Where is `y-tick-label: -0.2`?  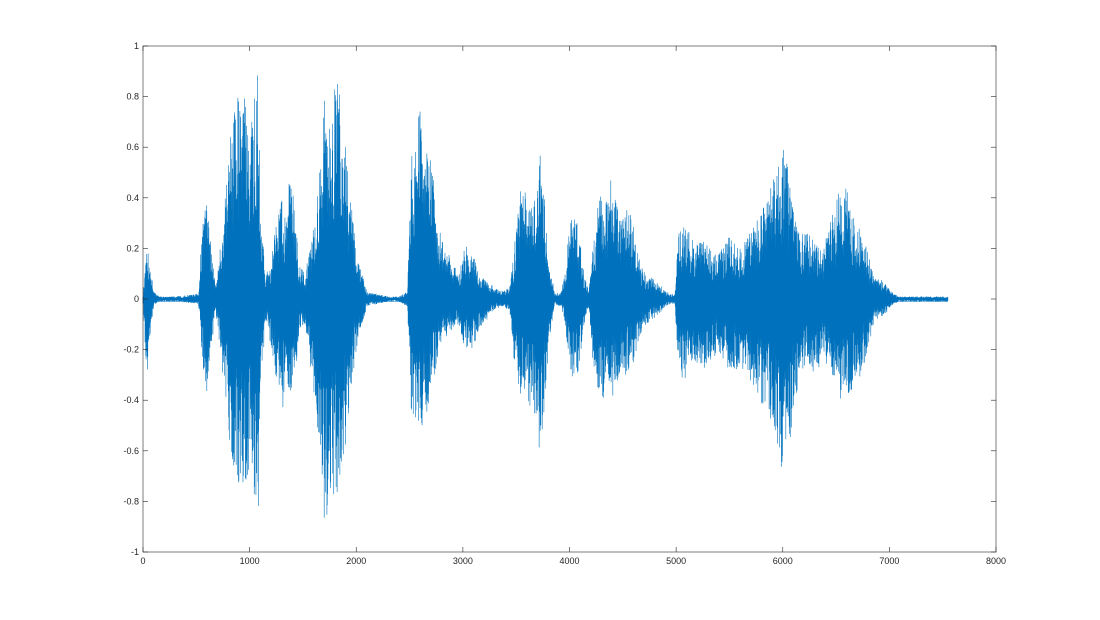 y-tick-label: -0.2 is located at coordinates (131, 350).